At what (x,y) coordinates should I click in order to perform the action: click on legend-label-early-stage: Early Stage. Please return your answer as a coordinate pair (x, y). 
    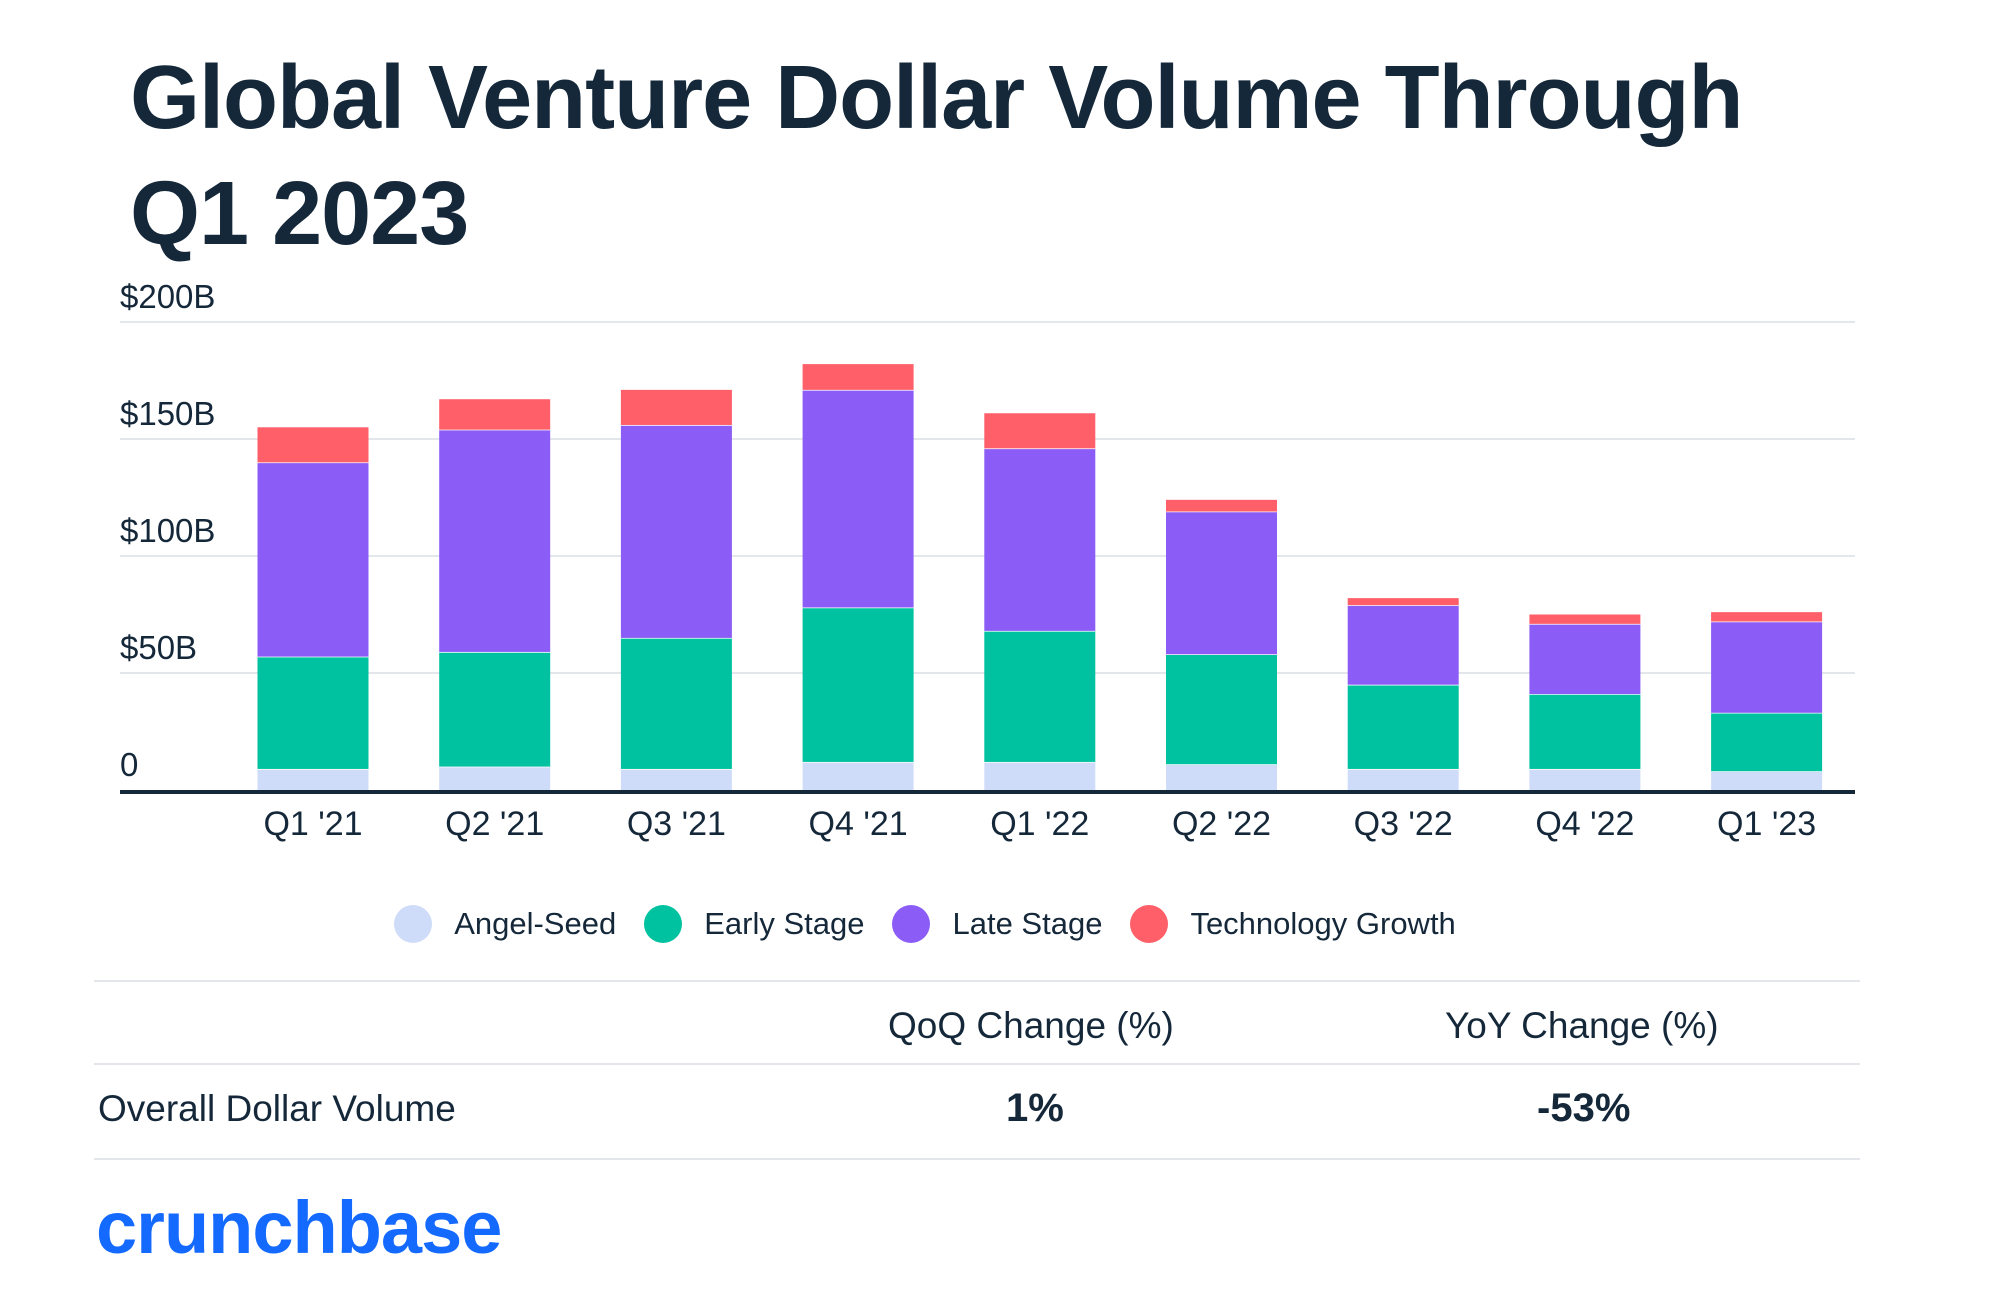
    Looking at the image, I should click on (784, 923).